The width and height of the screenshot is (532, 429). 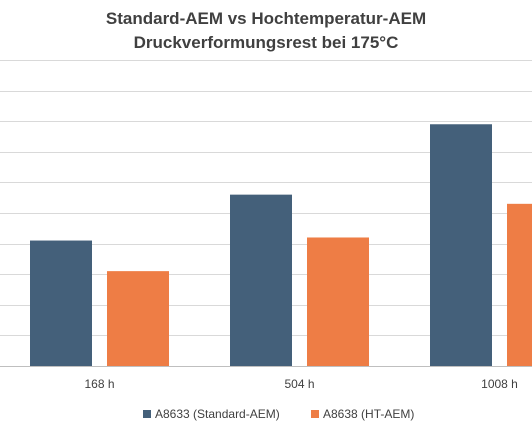 I want to click on chart-title-line-2: Druckverformungsrest bei 175°C, so click(x=266, y=42).